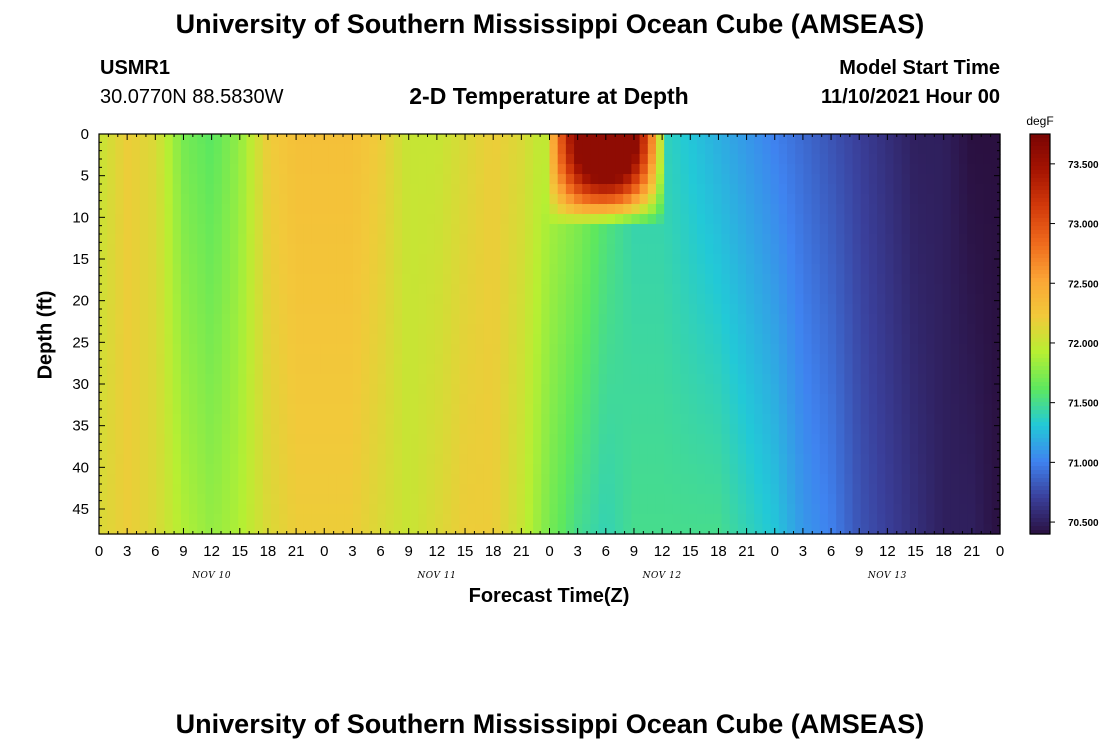 The width and height of the screenshot is (1100, 750). What do you see at coordinates (775, 551) in the screenshot?
I see `x-tick-label: 0` at bounding box center [775, 551].